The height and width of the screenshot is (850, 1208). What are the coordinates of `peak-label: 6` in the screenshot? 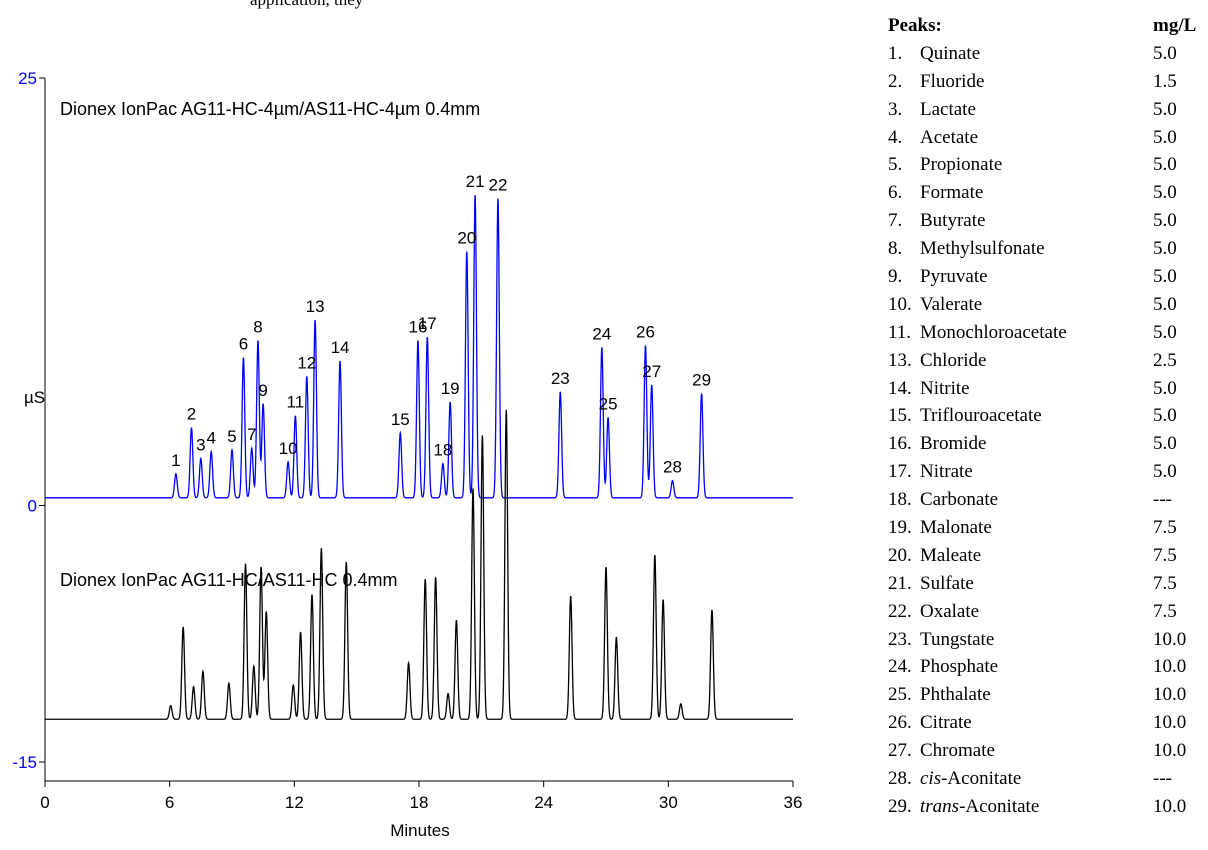 It's located at (243, 344).